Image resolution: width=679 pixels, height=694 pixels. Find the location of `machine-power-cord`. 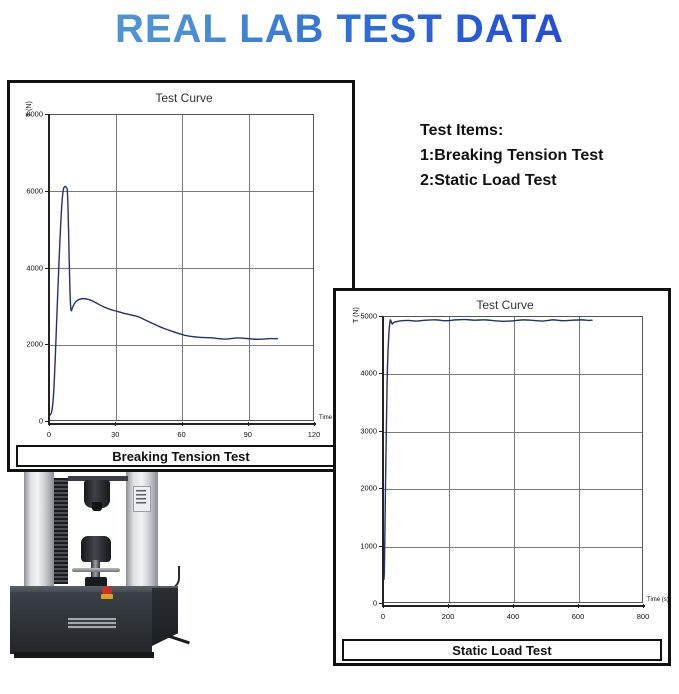

machine-power-cord is located at coordinates (179, 639).